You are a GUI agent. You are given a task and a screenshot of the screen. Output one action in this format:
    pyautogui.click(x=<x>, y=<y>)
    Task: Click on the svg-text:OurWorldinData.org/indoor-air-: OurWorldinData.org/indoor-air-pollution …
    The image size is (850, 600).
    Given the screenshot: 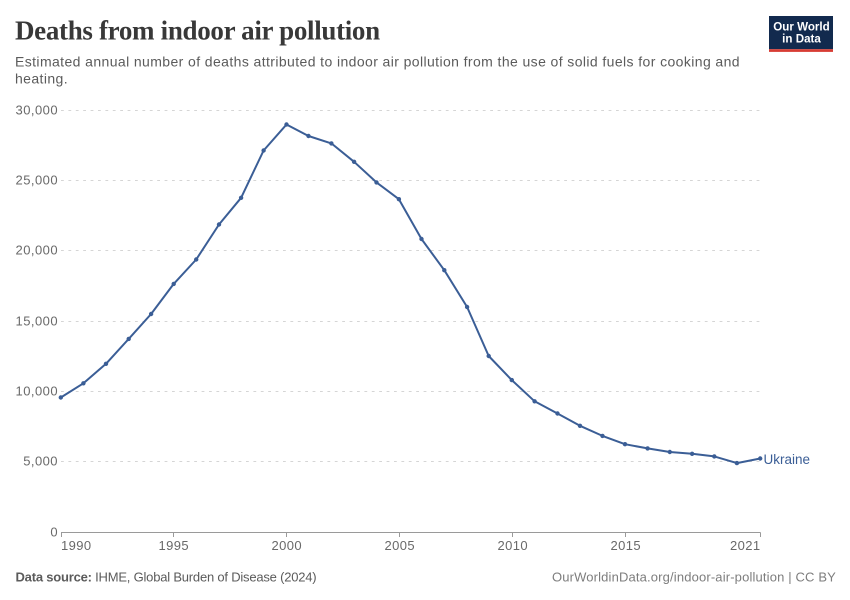 What is the action you would take?
    pyautogui.click(x=694, y=577)
    